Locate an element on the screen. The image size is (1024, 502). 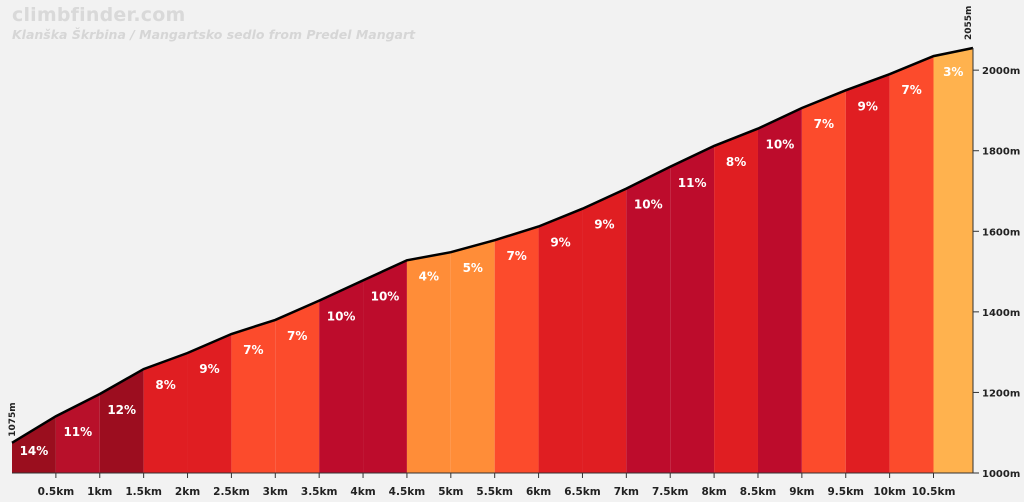
y-tick-label: 1600m is located at coordinates (1001, 232).